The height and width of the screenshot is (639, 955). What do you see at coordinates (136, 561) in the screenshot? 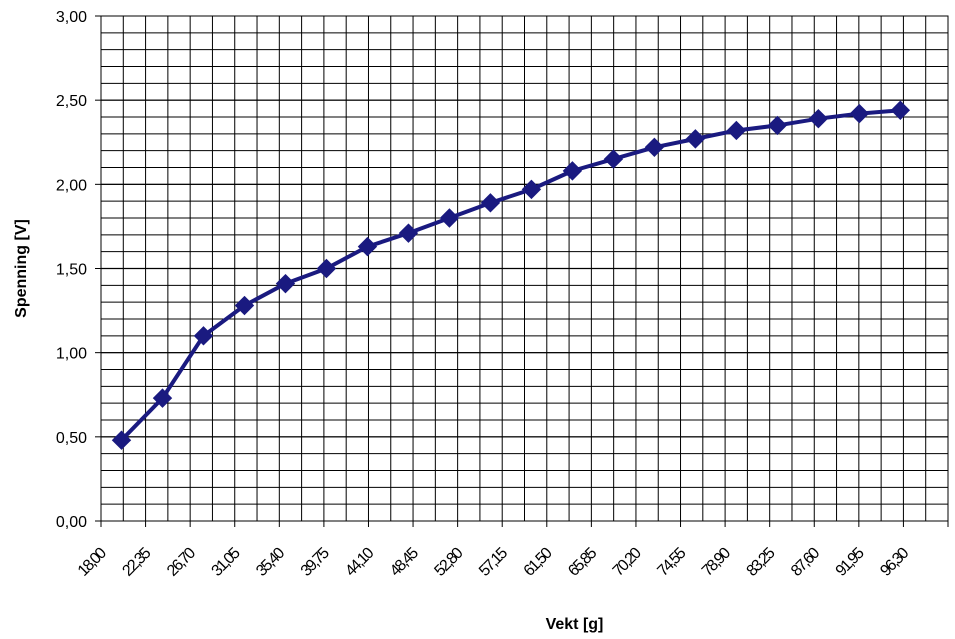
I see `x-tick-label: 22,35` at bounding box center [136, 561].